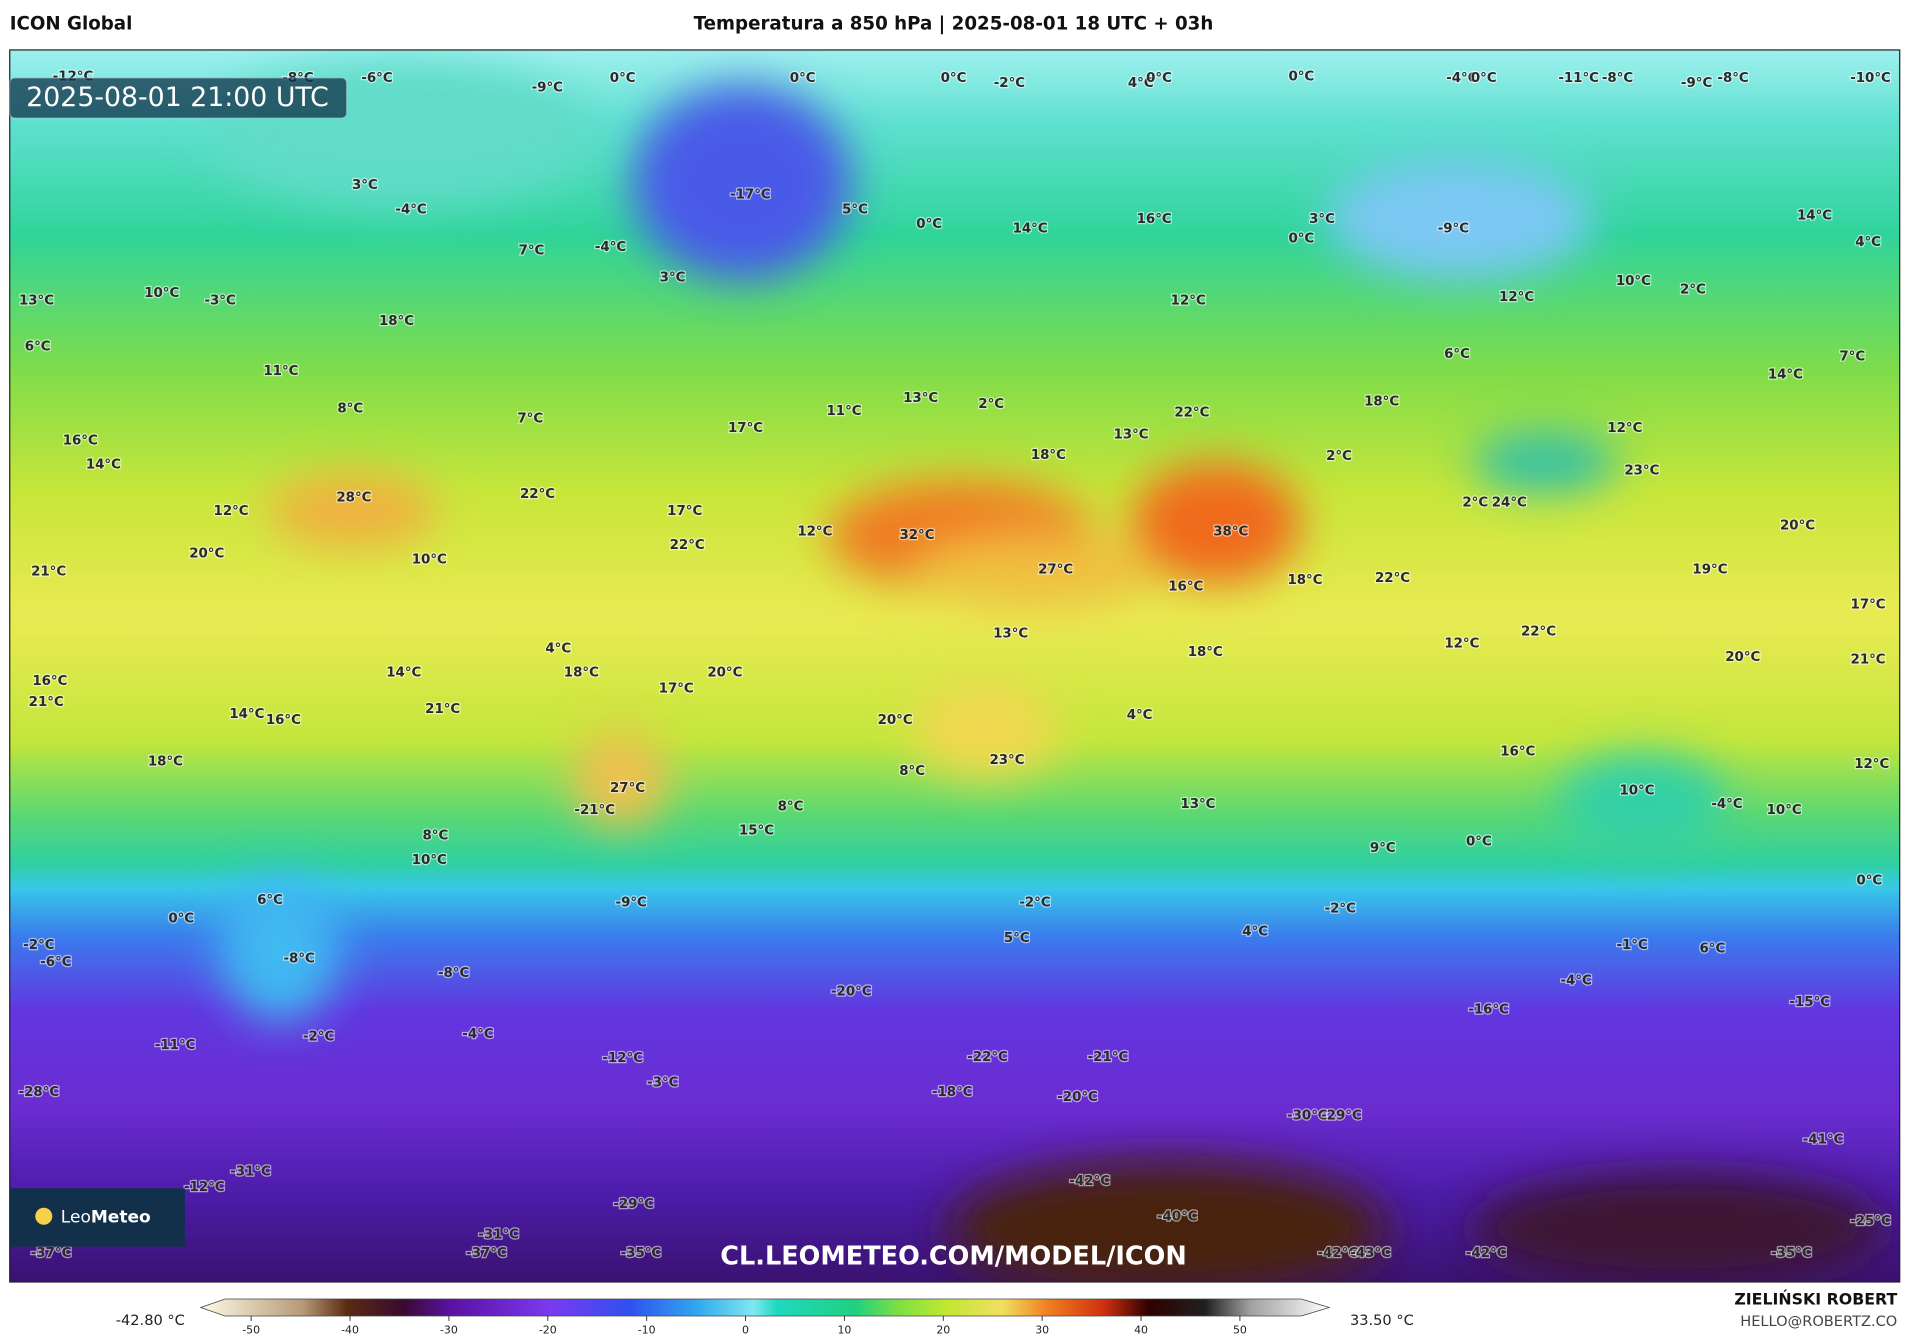  Describe the element at coordinates (1338, 1253) in the screenshot. I see `temperature-label: -42°C` at that location.